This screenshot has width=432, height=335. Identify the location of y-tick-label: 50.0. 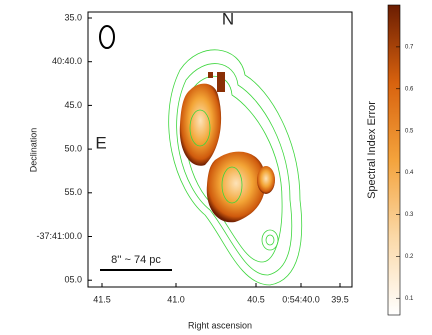
(73, 148).